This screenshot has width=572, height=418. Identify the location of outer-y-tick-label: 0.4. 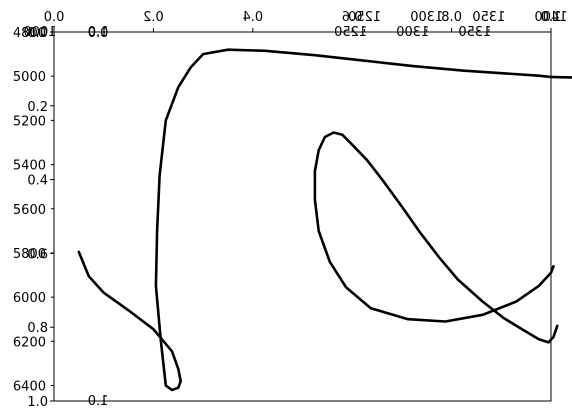
(37, 181).